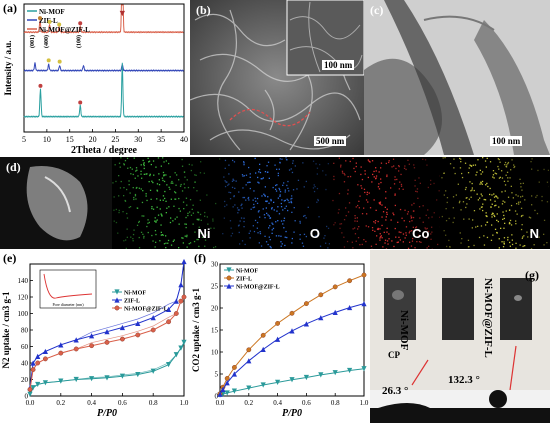 This screenshot has height=423, width=550. What do you see at coordinates (153, 403) in the screenshot?
I see `n2-x-tick-label: 0.8` at bounding box center [153, 403].